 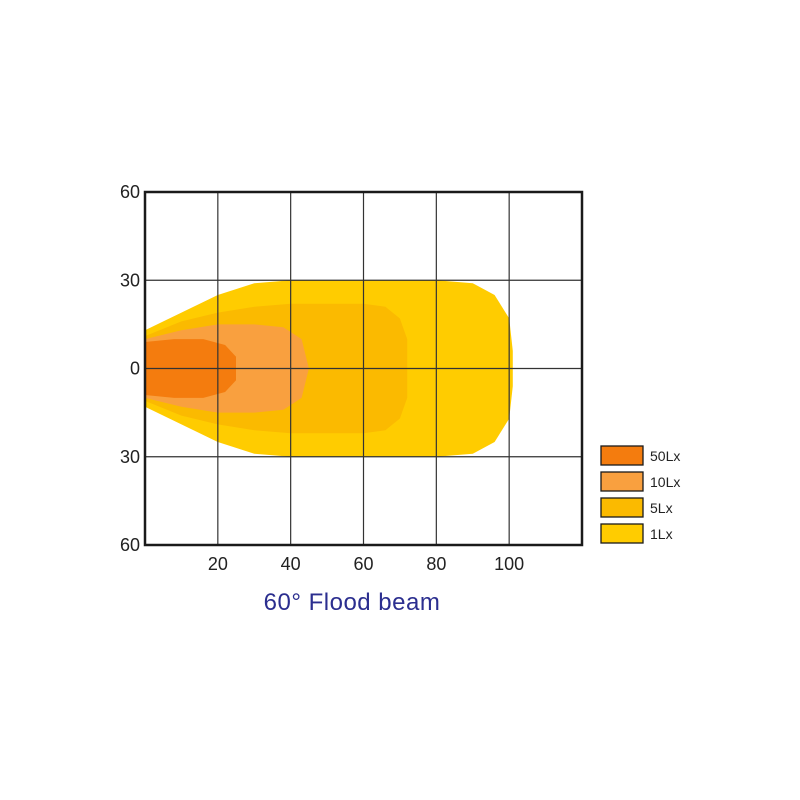 I want to click on x-axis-ticks: 20 40 60 80 100, so click(x=366, y=564).